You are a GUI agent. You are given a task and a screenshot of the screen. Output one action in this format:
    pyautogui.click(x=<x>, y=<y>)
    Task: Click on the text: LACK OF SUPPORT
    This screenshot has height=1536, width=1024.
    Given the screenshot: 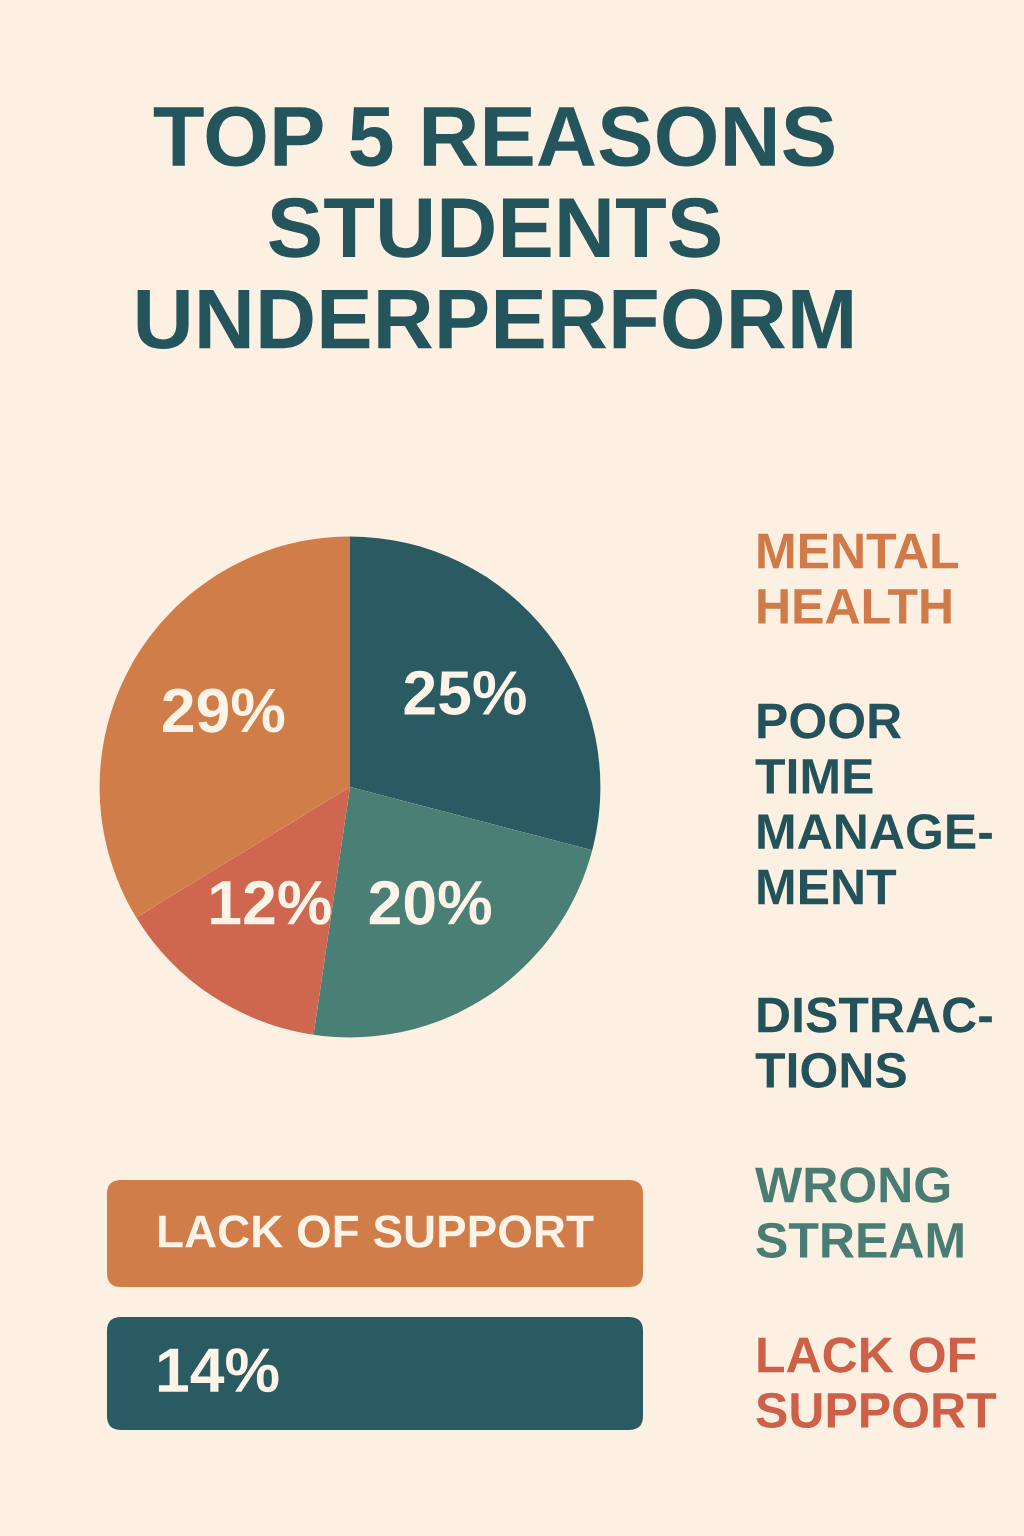 What is the action you would take?
    pyautogui.click(x=376, y=1231)
    